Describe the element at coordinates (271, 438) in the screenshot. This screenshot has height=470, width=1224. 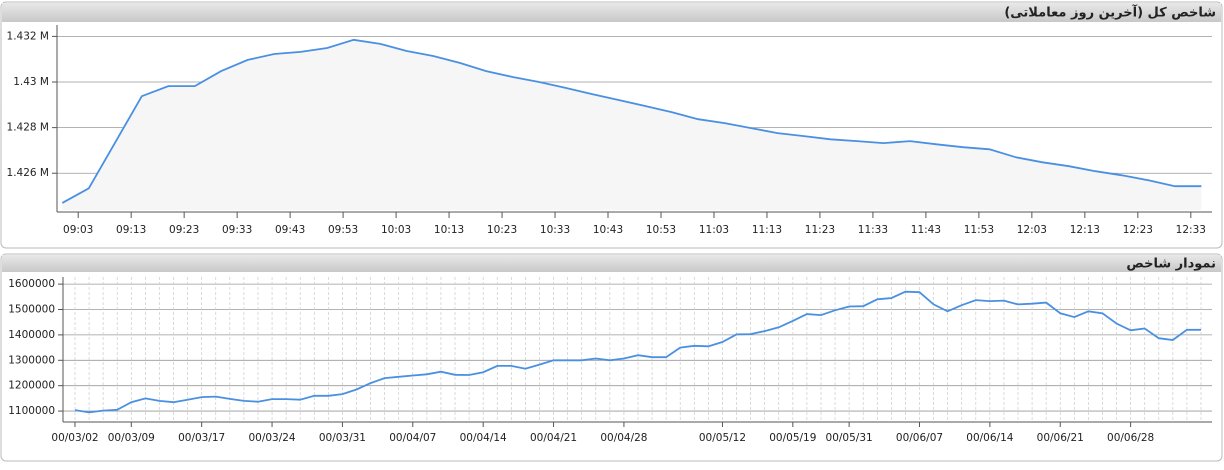
I see `x-tick-label: 00/03/24` at that location.